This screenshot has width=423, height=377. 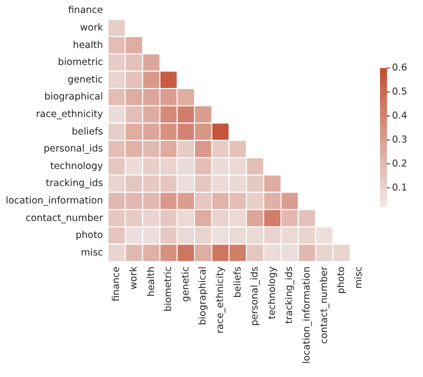 I want to click on y-tick-label: tracking_ids, so click(x=75, y=184).